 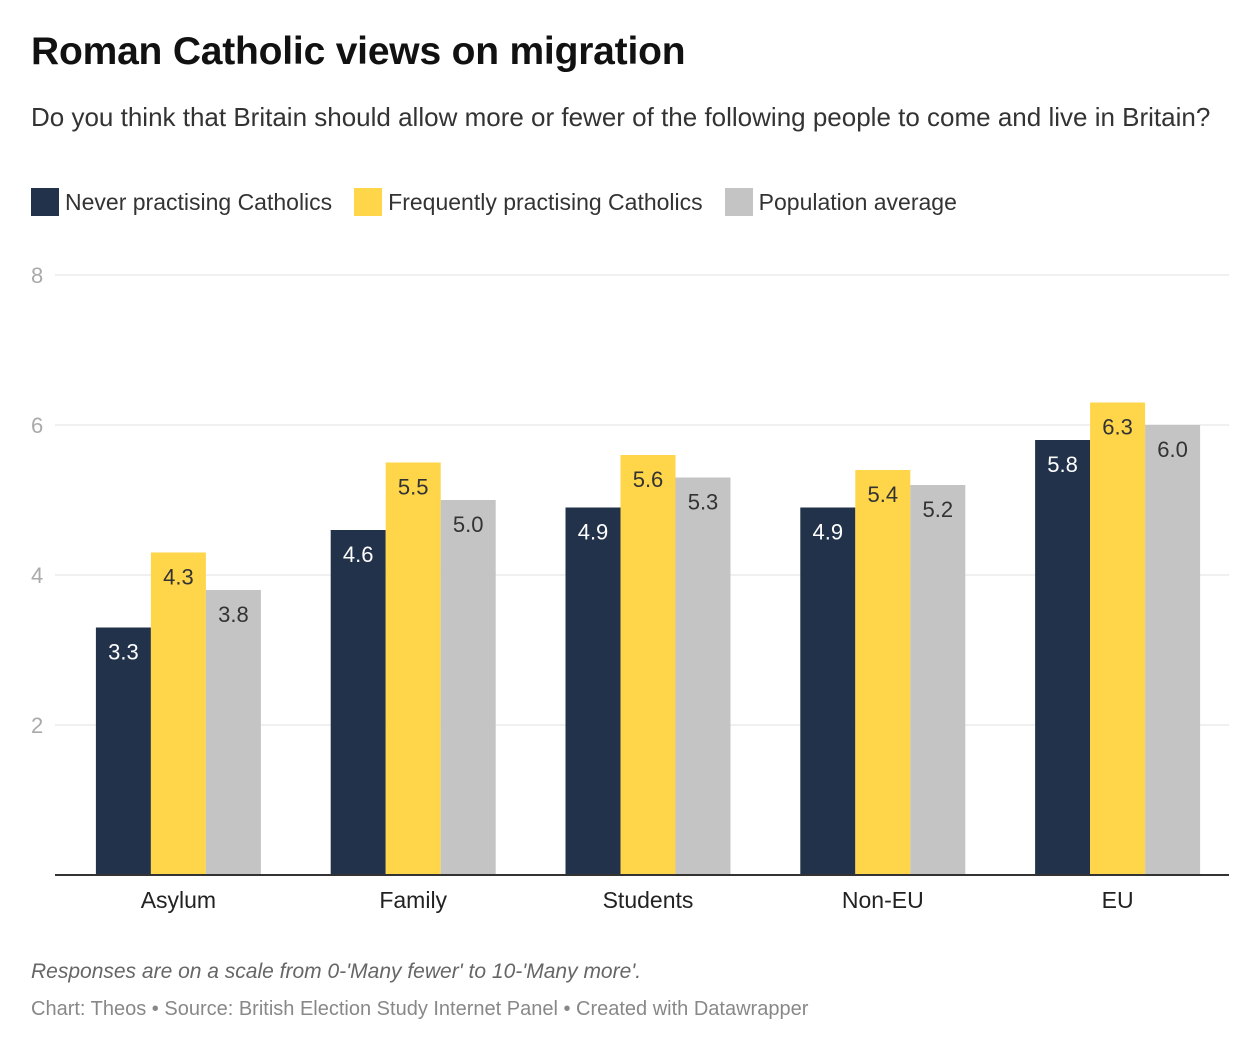 I want to click on legend-swatch-population-average, so click(x=738, y=202).